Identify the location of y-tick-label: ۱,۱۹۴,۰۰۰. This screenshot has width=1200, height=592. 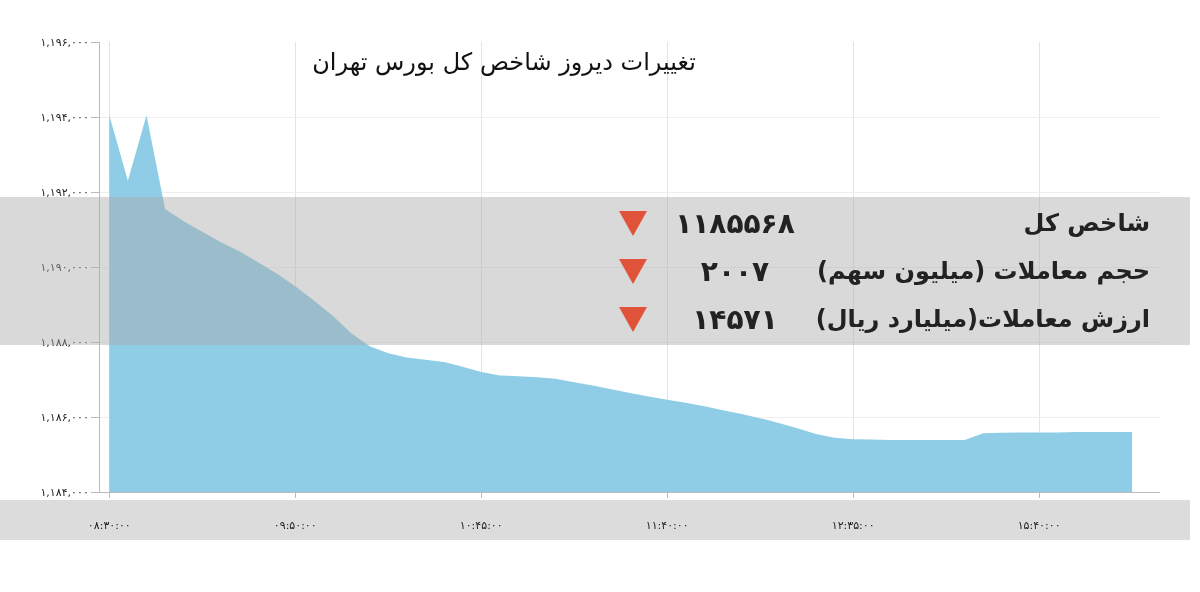
(64, 117).